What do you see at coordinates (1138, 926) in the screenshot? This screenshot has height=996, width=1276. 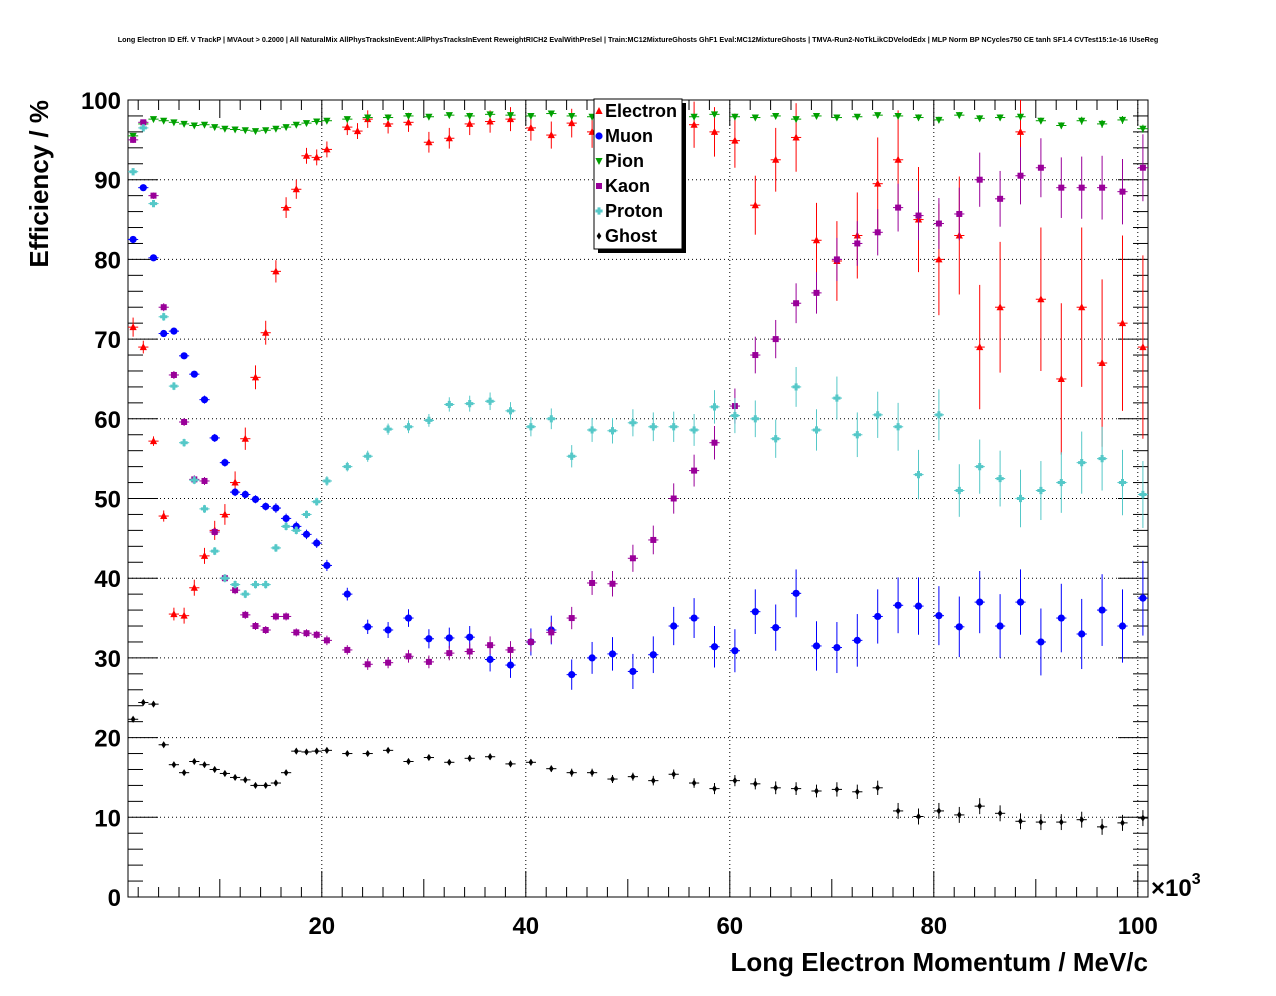 I see `x-tick-label: 100` at bounding box center [1138, 926].